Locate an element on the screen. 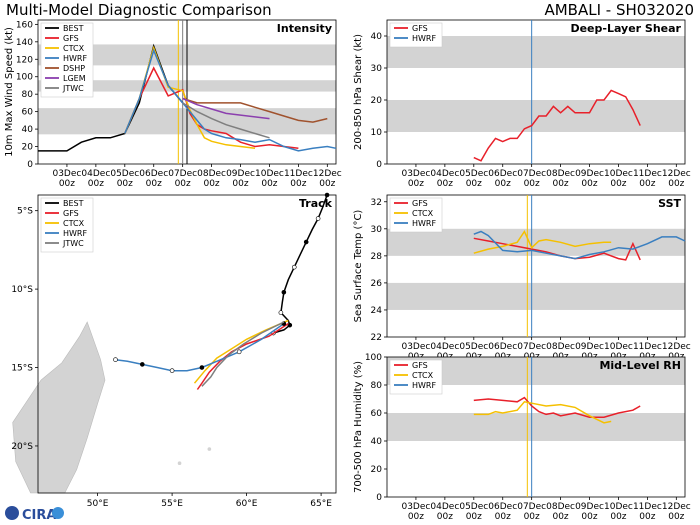 This screenshot has width=700, height=525. series-line-dshp is located at coordinates (255, 110).